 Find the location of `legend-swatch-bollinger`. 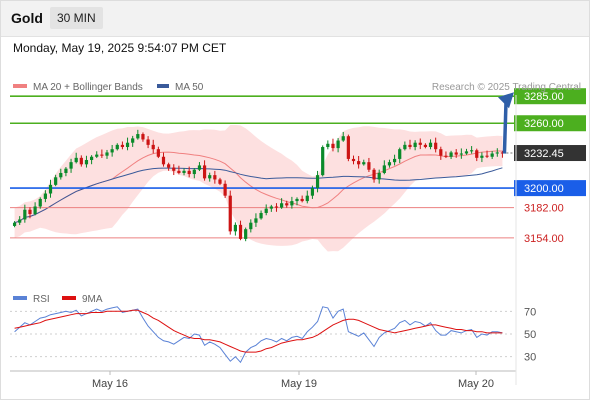

legend-swatch-bollinger is located at coordinates (20, 86).